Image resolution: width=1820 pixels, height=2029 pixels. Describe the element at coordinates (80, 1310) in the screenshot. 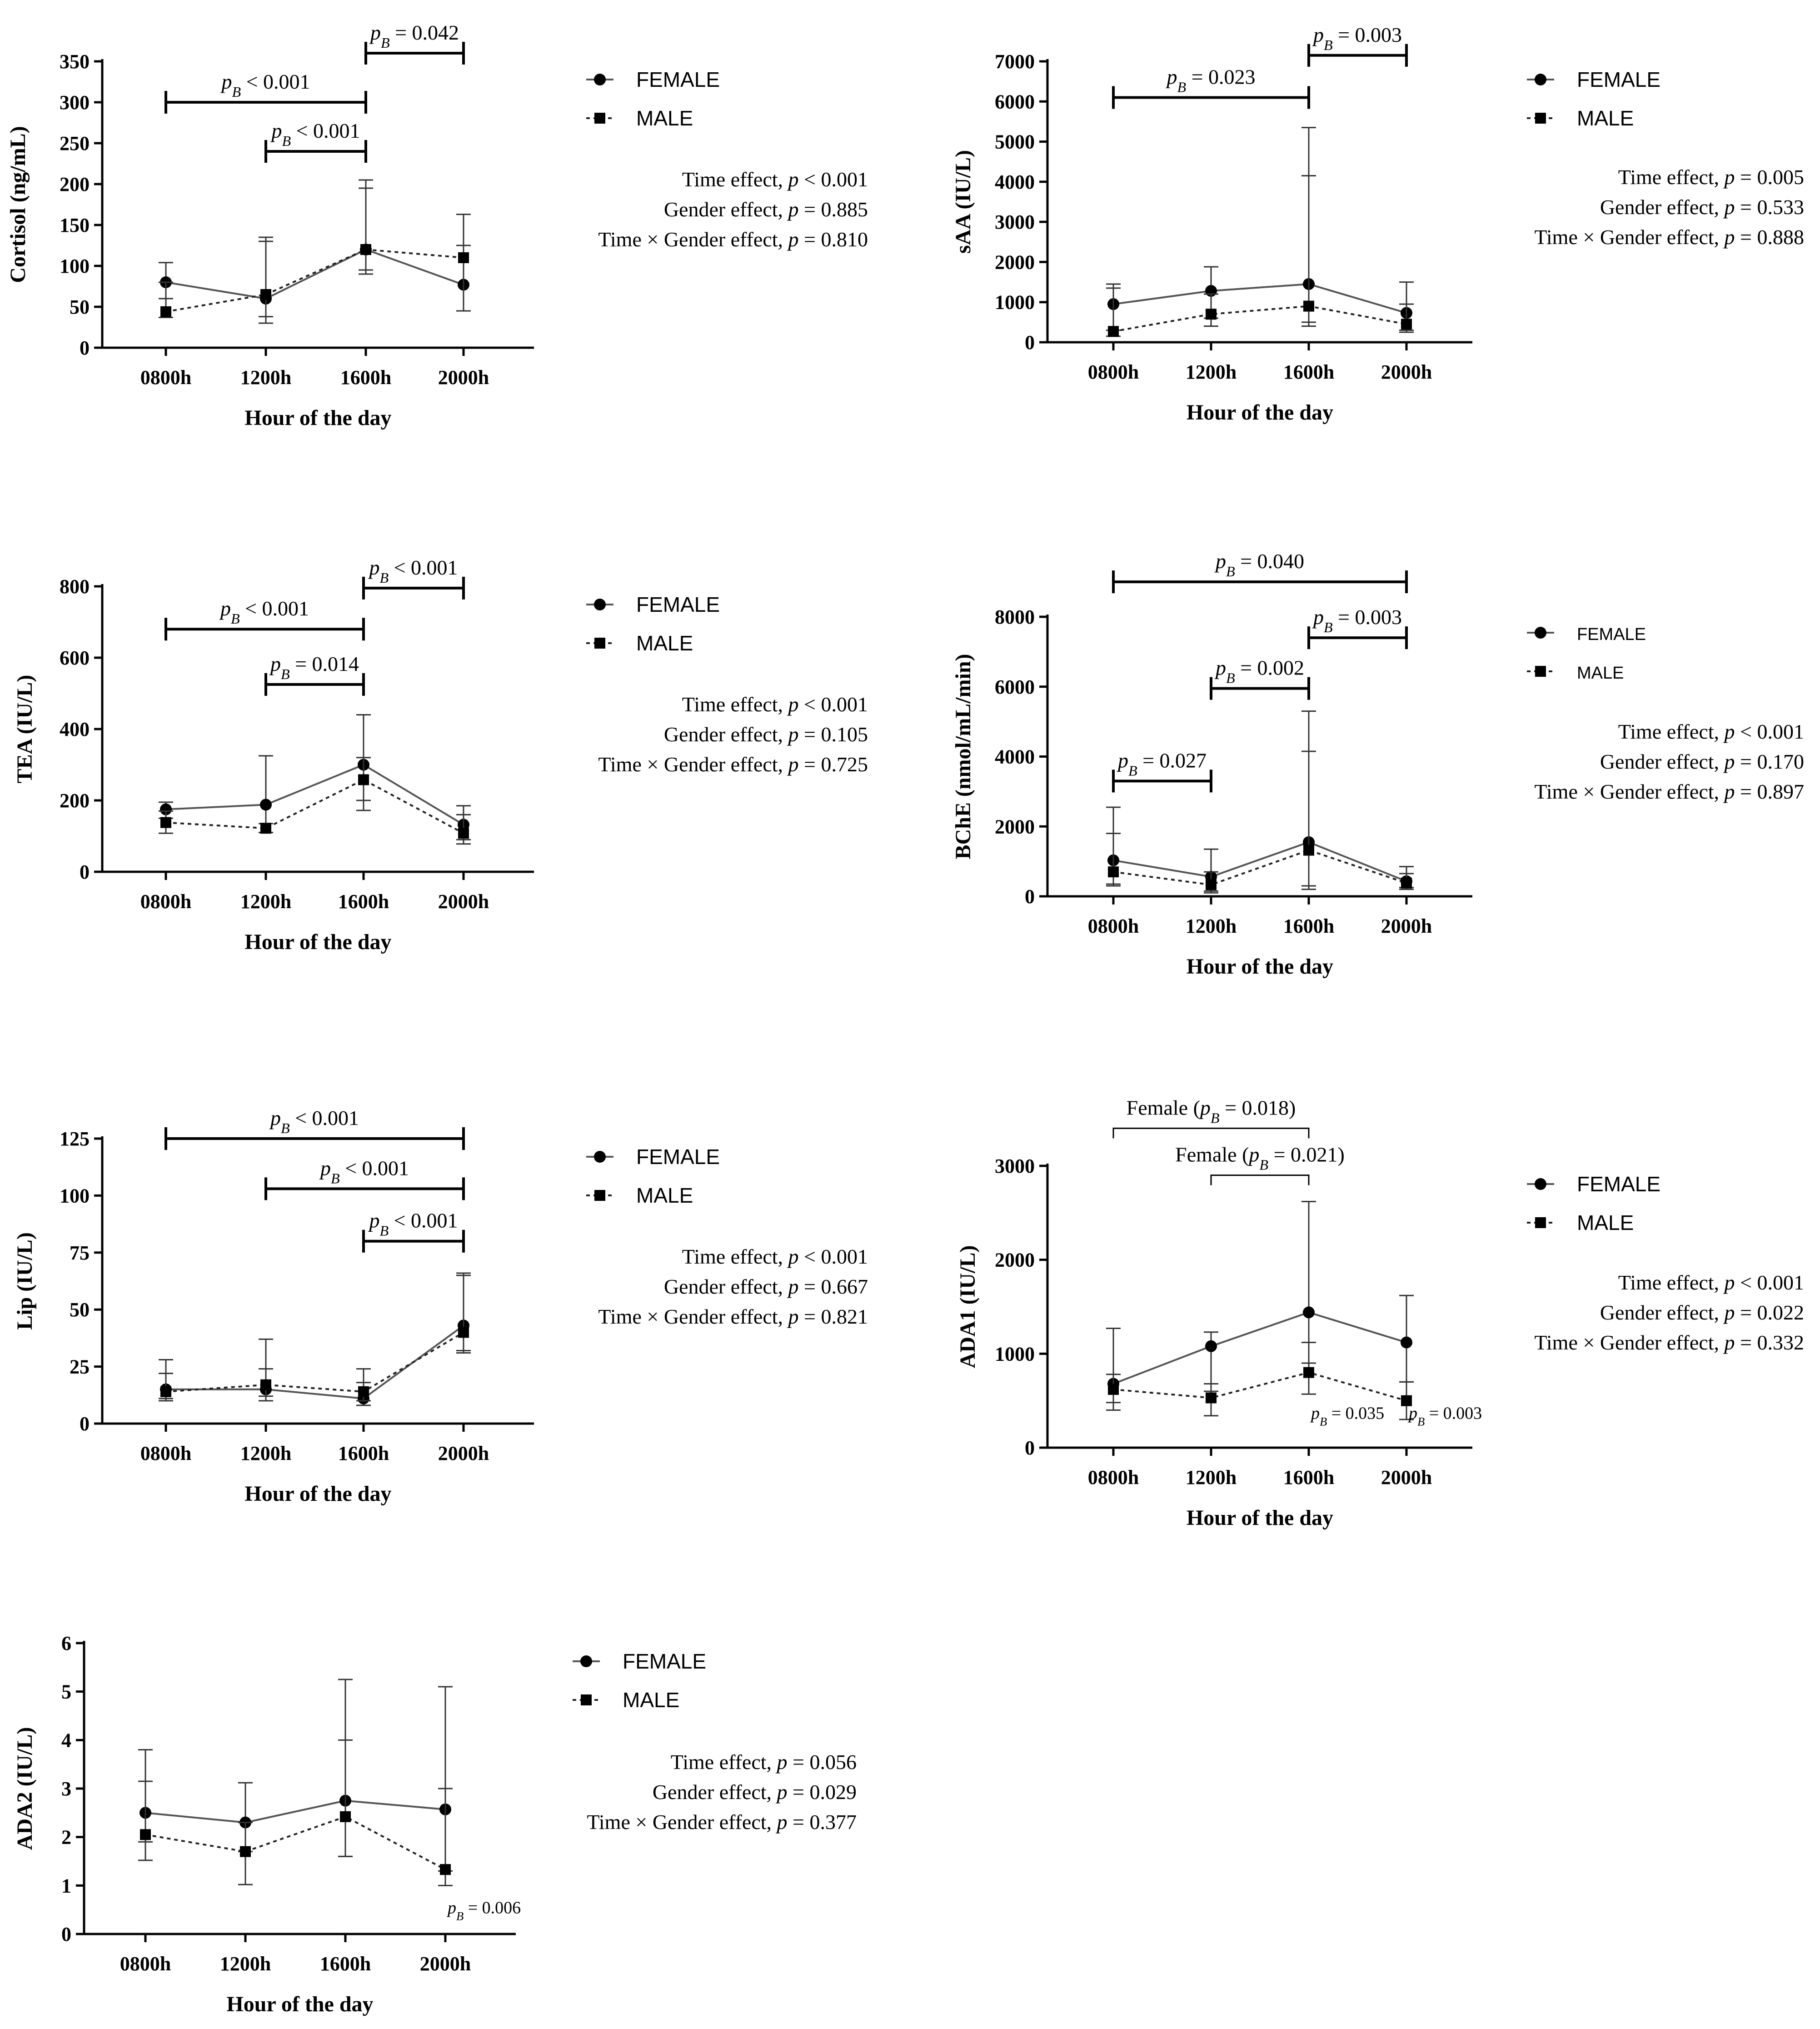

I see `y-tick-label: 50` at that location.